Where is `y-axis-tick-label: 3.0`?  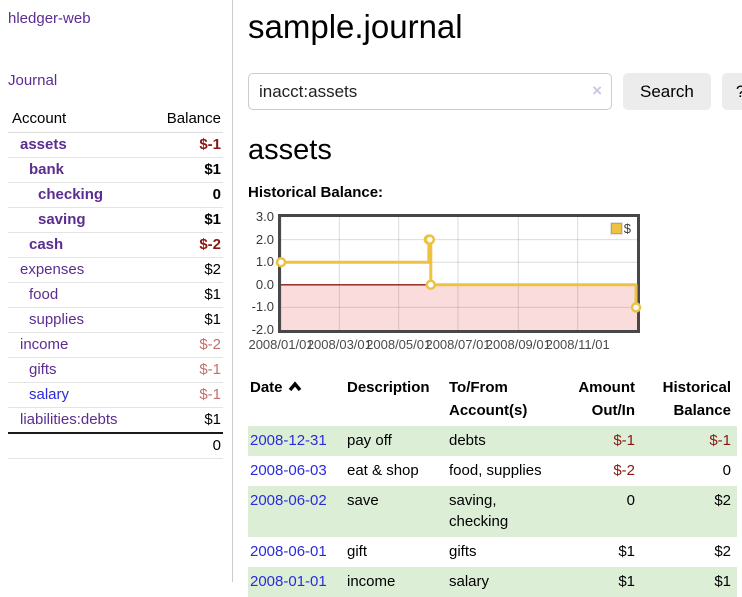 y-axis-tick-label: 3.0 is located at coordinates (264, 216).